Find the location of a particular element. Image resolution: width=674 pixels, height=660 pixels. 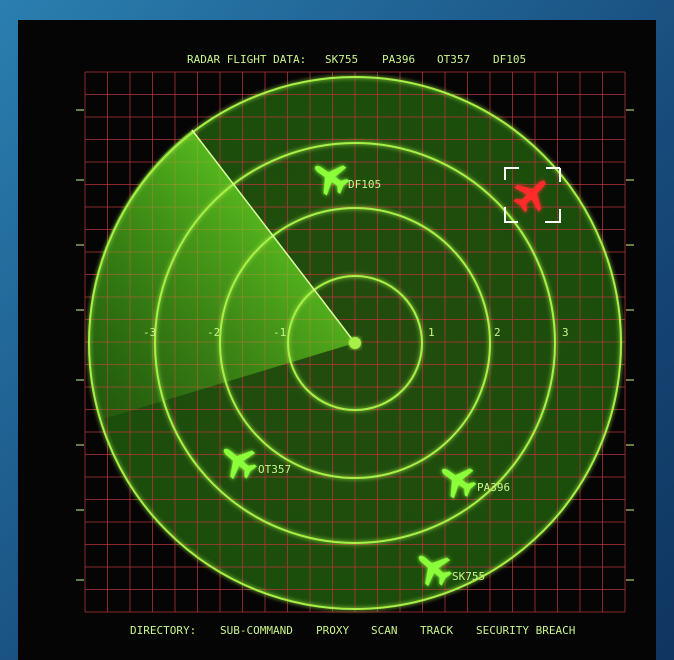

header-title: RADAR FLIGHT DATA: is located at coordinates (246, 59).